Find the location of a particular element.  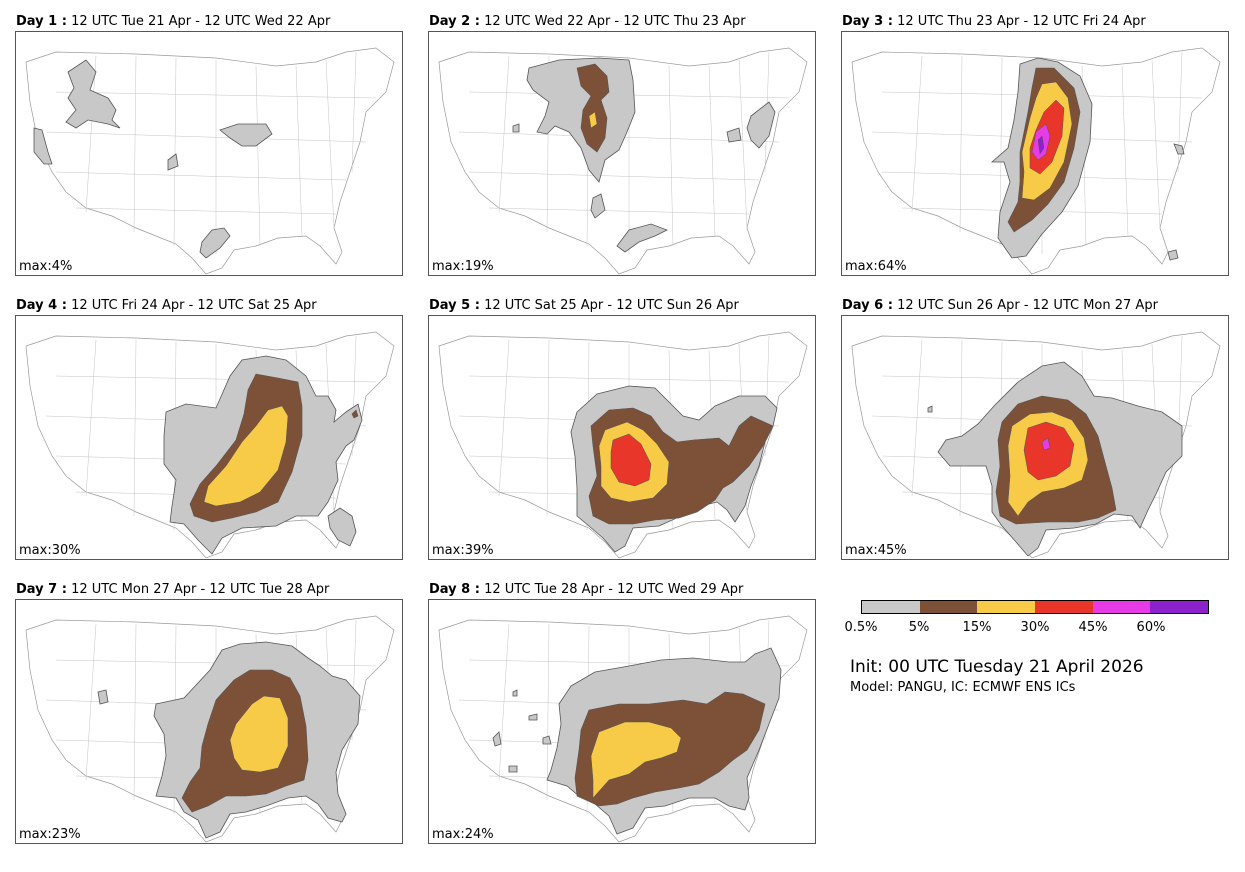

panel-4-period: 12 UTC Fri 24 Apr - 12 UTC Sat 25 Apr is located at coordinates (194, 305).